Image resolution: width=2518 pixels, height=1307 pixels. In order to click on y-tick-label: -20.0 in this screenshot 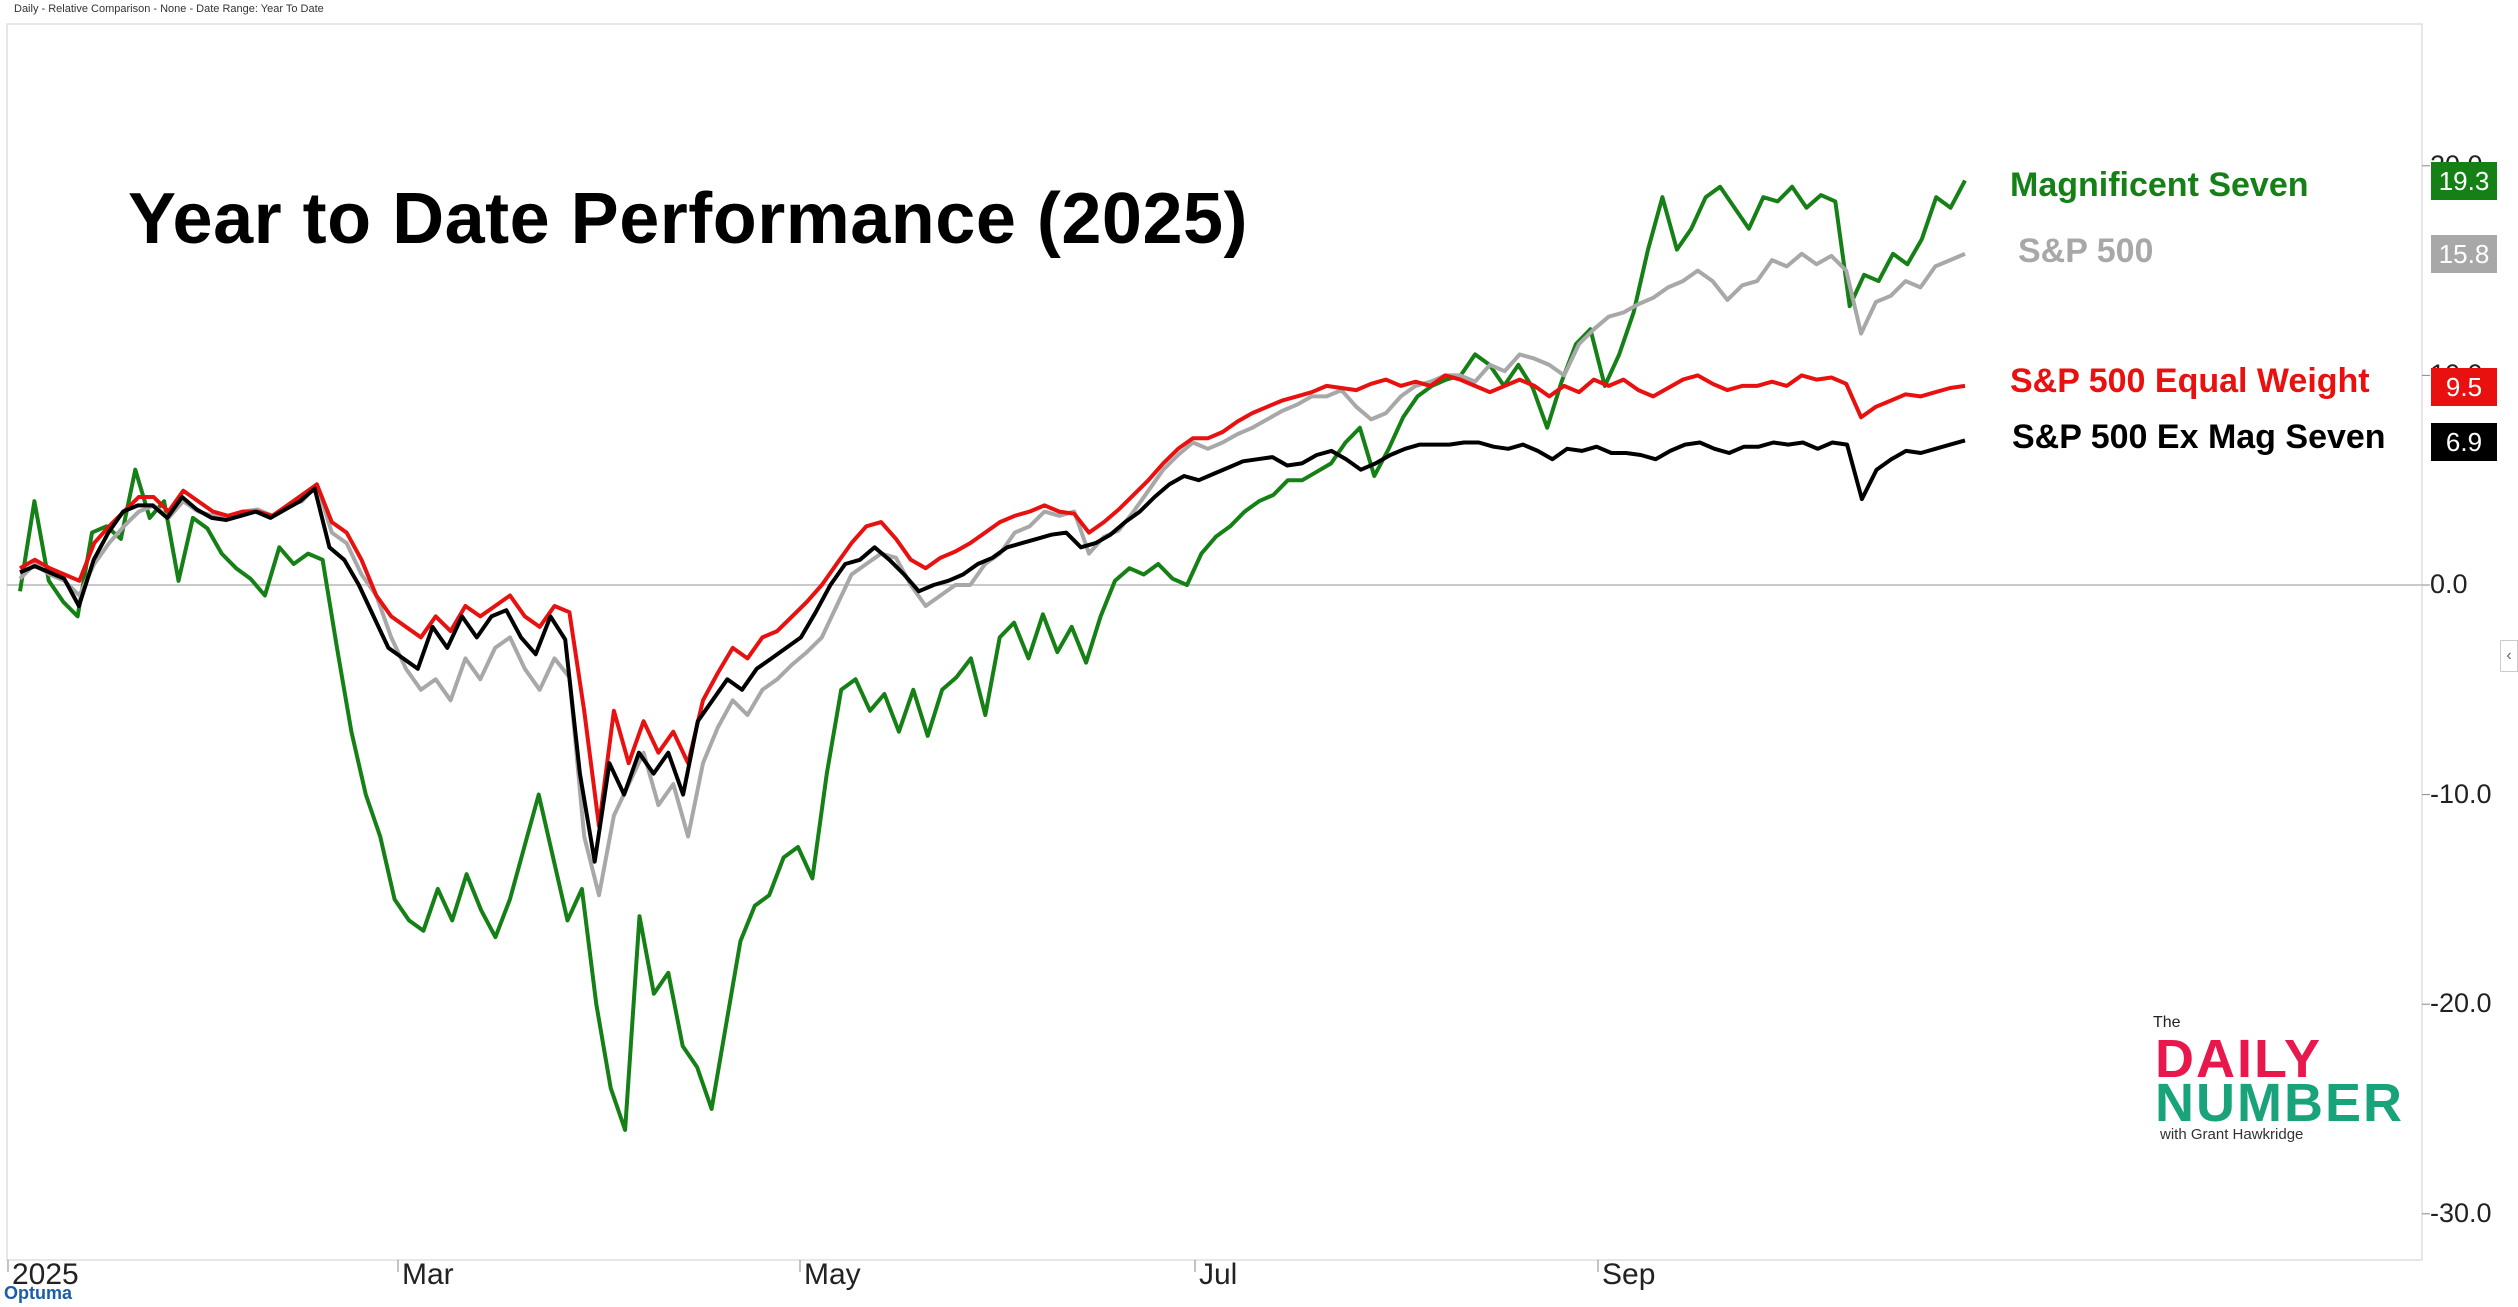, I will do `click(2461, 1003)`.